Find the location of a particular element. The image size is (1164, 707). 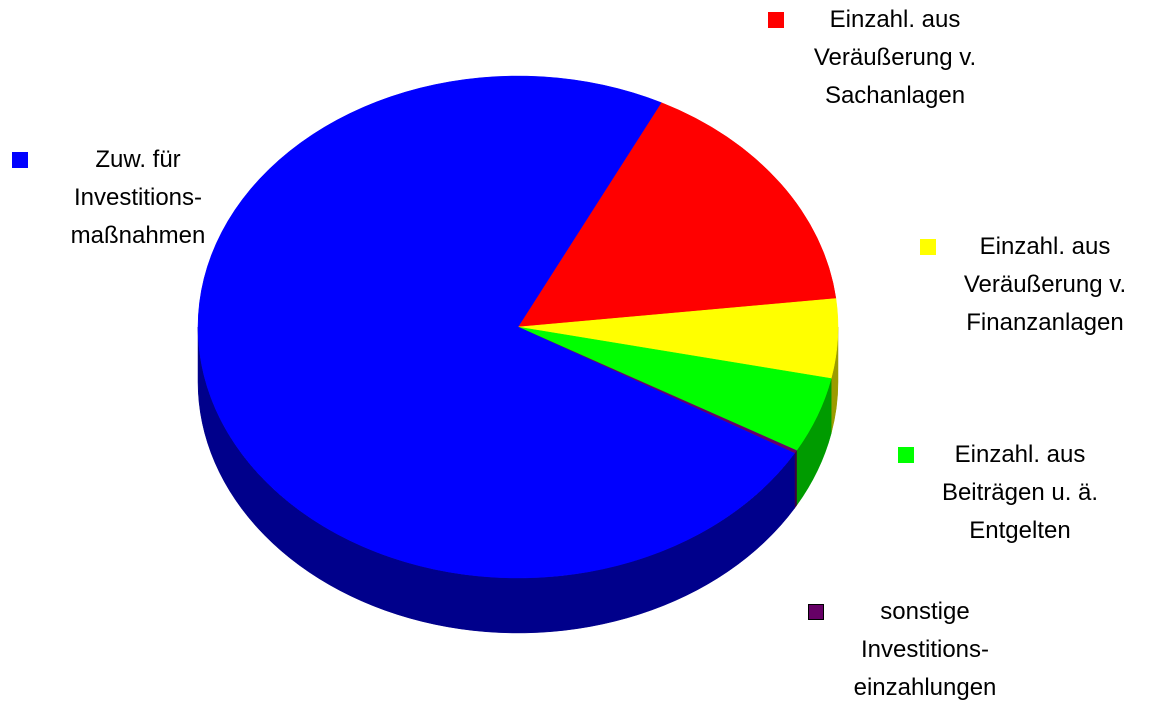

pie-side is located at coordinates (795, 479).